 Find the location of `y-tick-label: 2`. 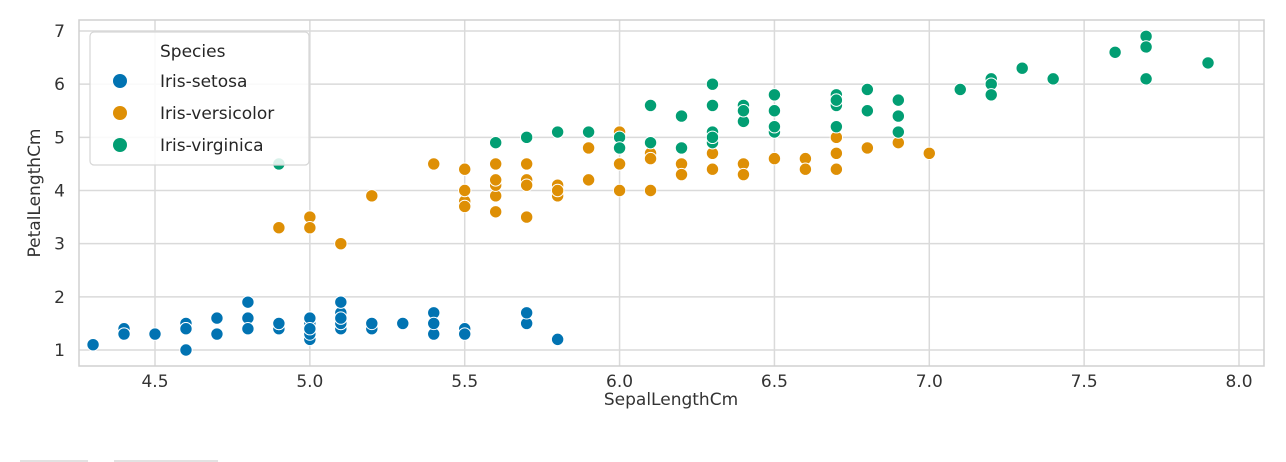

y-tick-label: 2 is located at coordinates (59, 298).